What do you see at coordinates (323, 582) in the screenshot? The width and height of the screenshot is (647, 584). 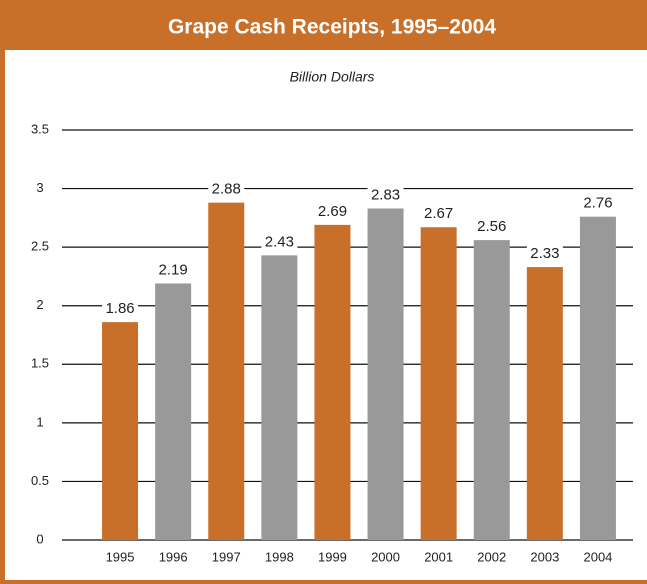 I see `bottom-border` at bounding box center [323, 582].